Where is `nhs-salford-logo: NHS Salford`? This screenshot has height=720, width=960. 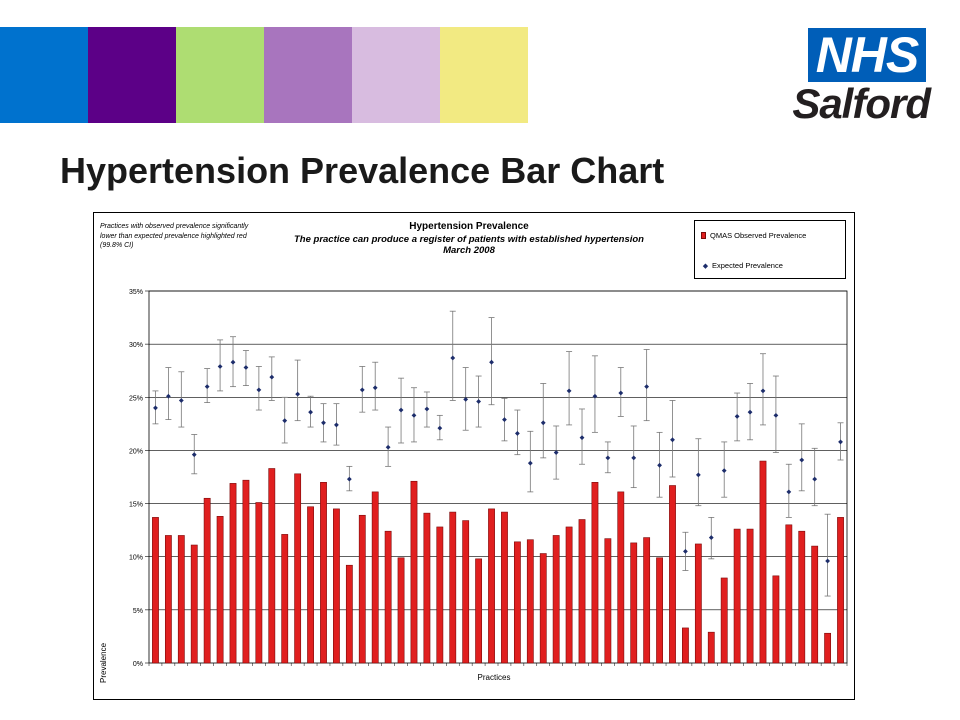
nhs-salford-logo: NHS Salford is located at coordinates (860, 78).